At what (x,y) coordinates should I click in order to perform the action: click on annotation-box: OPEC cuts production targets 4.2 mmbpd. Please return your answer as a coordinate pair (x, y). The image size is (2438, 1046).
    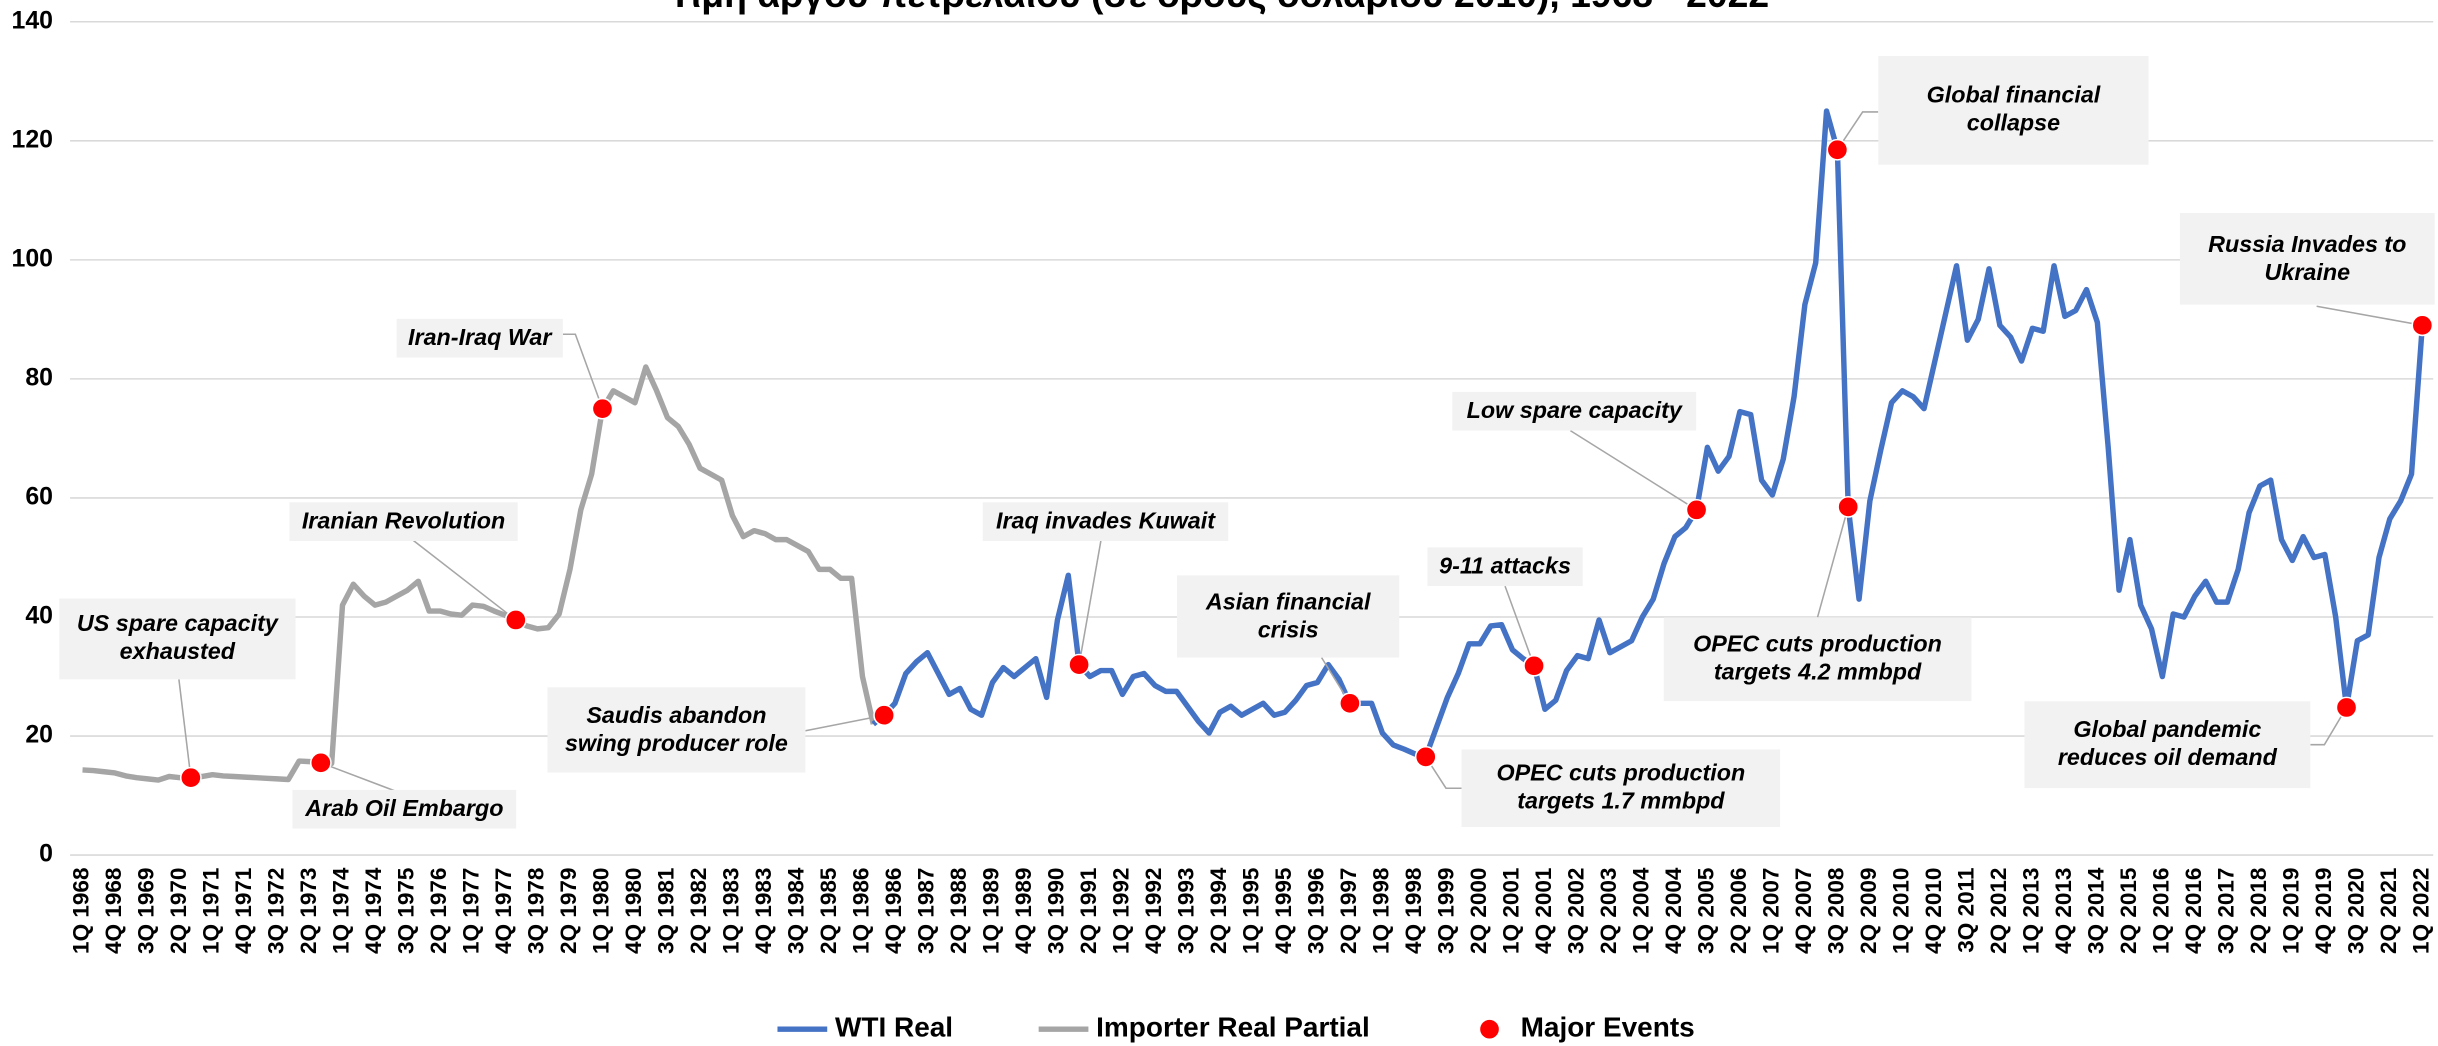
    Looking at the image, I should click on (1817, 659).